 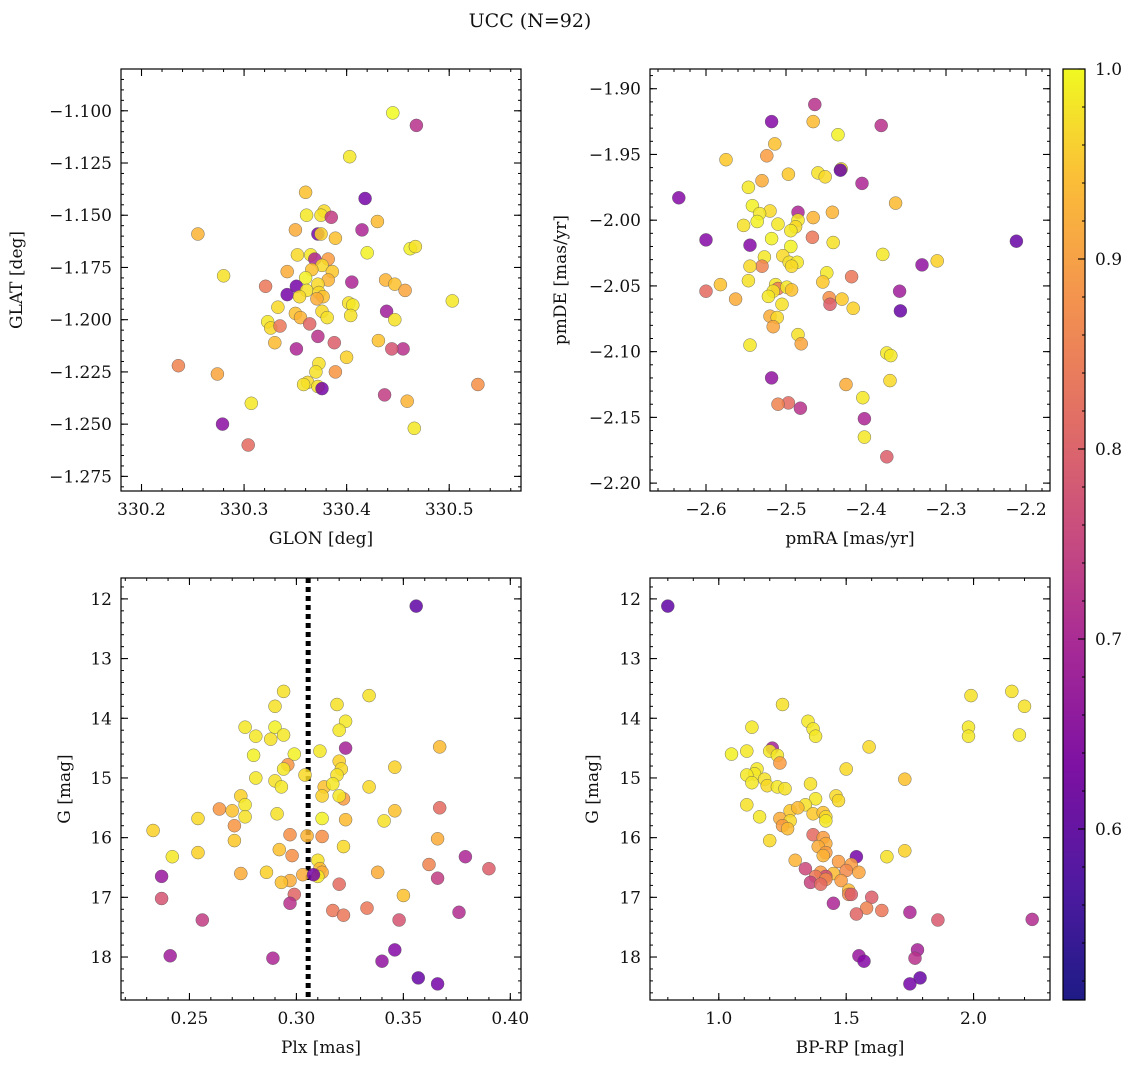 What do you see at coordinates (321, 1048) in the screenshot?
I see `x-axis-label: Plx [mas]` at bounding box center [321, 1048].